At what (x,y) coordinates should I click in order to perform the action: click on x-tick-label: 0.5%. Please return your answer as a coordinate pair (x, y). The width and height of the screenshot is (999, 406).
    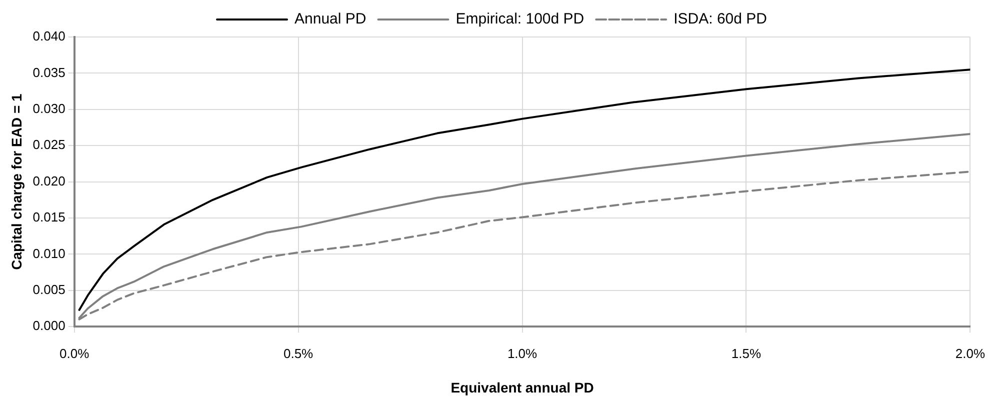
    Looking at the image, I should click on (298, 353).